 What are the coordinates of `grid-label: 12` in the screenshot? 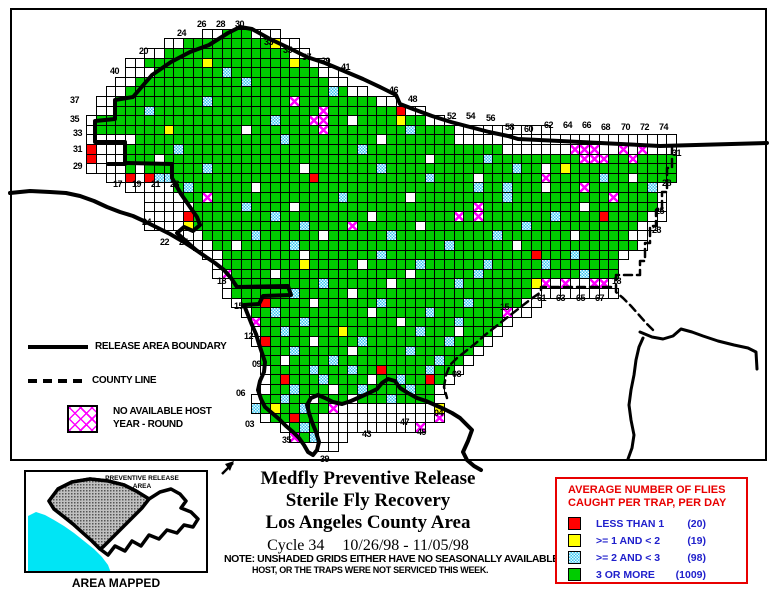 It's located at (249, 336).